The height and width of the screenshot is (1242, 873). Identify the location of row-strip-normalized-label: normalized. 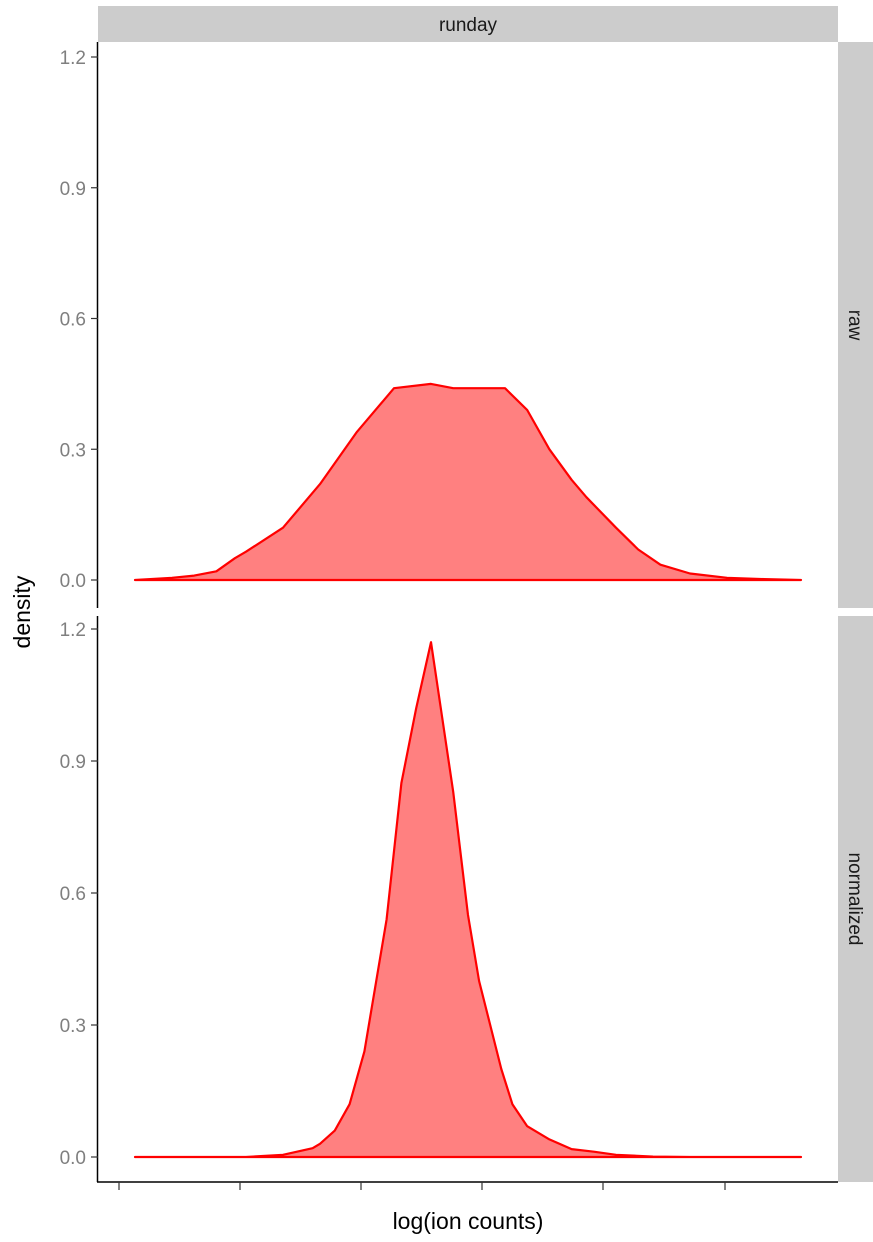
(854, 899).